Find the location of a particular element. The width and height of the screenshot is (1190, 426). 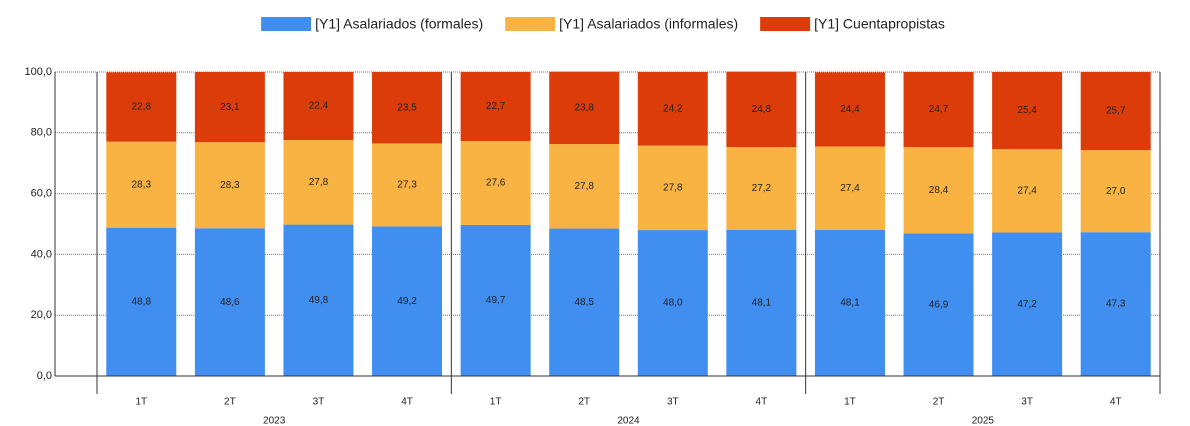

value-label: 24,7 is located at coordinates (939, 109).